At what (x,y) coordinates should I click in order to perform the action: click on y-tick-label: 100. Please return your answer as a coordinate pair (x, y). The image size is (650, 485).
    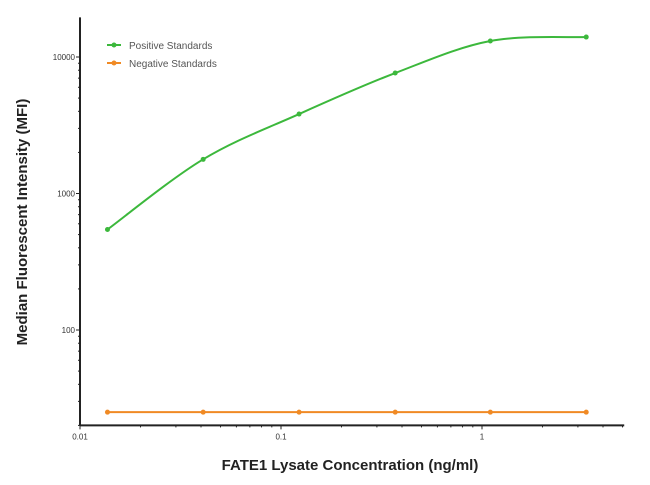
    Looking at the image, I should click on (69, 330).